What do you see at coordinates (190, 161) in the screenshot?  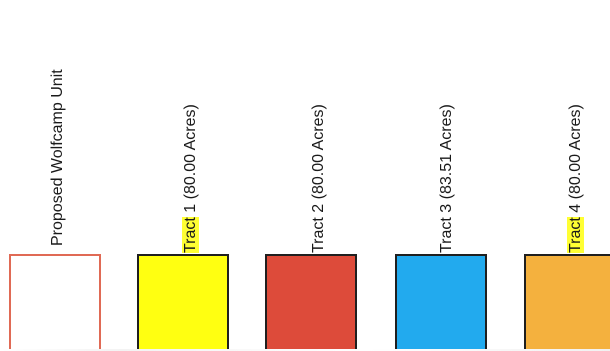 I see `legend-label-text: 1 (80.00 Acres)` at bounding box center [190, 161].